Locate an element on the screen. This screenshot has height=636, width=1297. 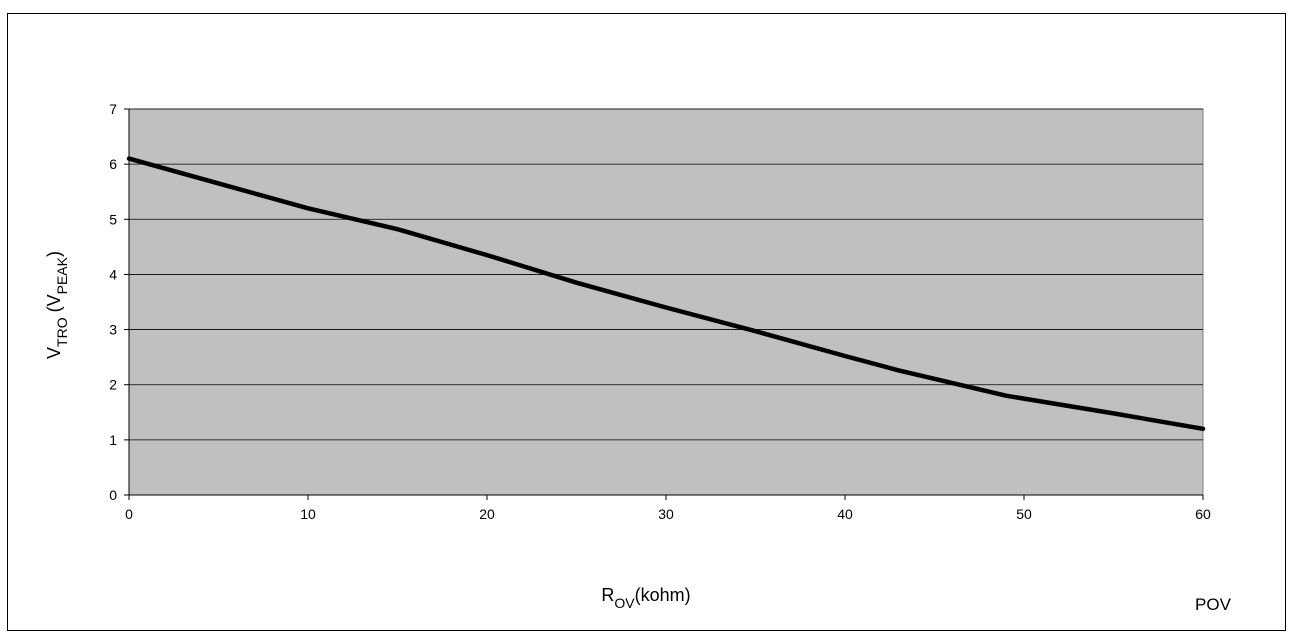
y-axis-title-subscript: TRO is located at coordinates (62, 332).